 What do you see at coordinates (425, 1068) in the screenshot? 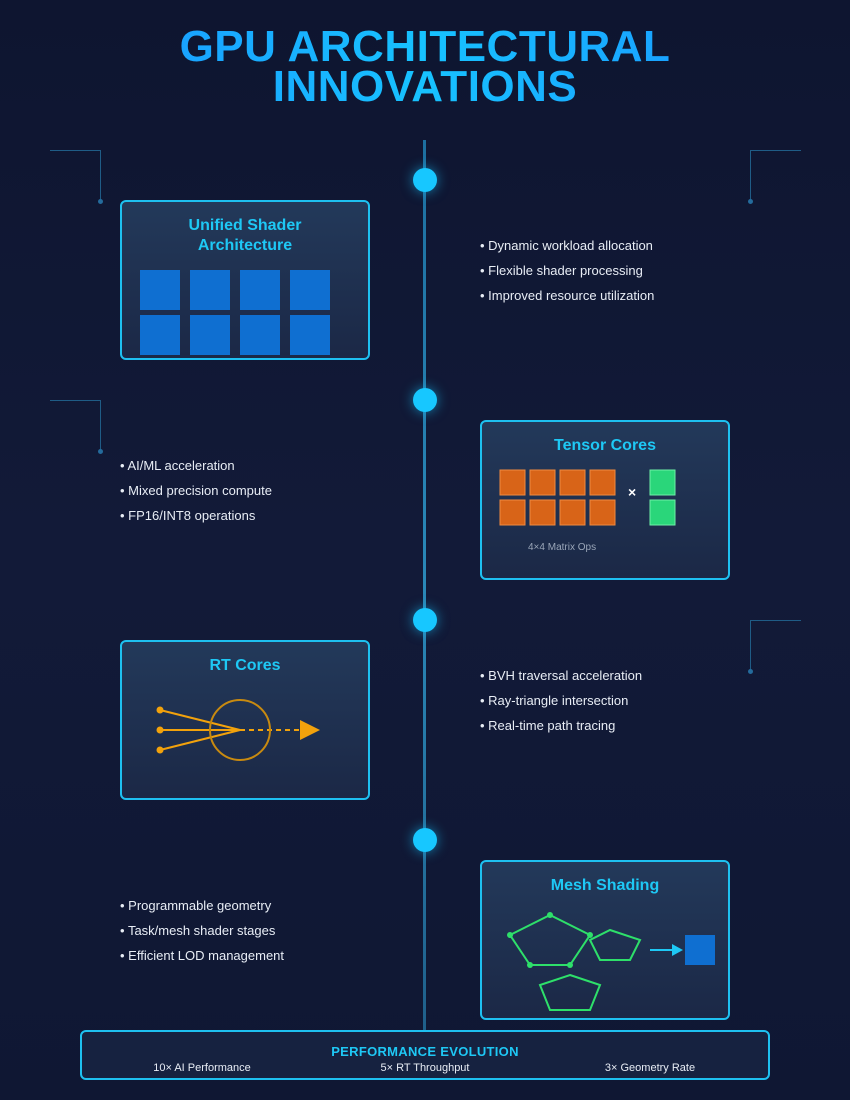
I see `stat-rt-throughput: 5× RT Throughput` at bounding box center [425, 1068].